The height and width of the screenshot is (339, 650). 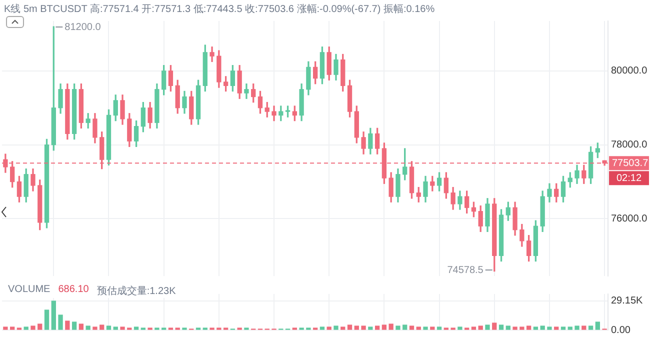 What do you see at coordinates (629, 71) in the screenshot?
I see `y-tick-label: 80000.0` at bounding box center [629, 71].